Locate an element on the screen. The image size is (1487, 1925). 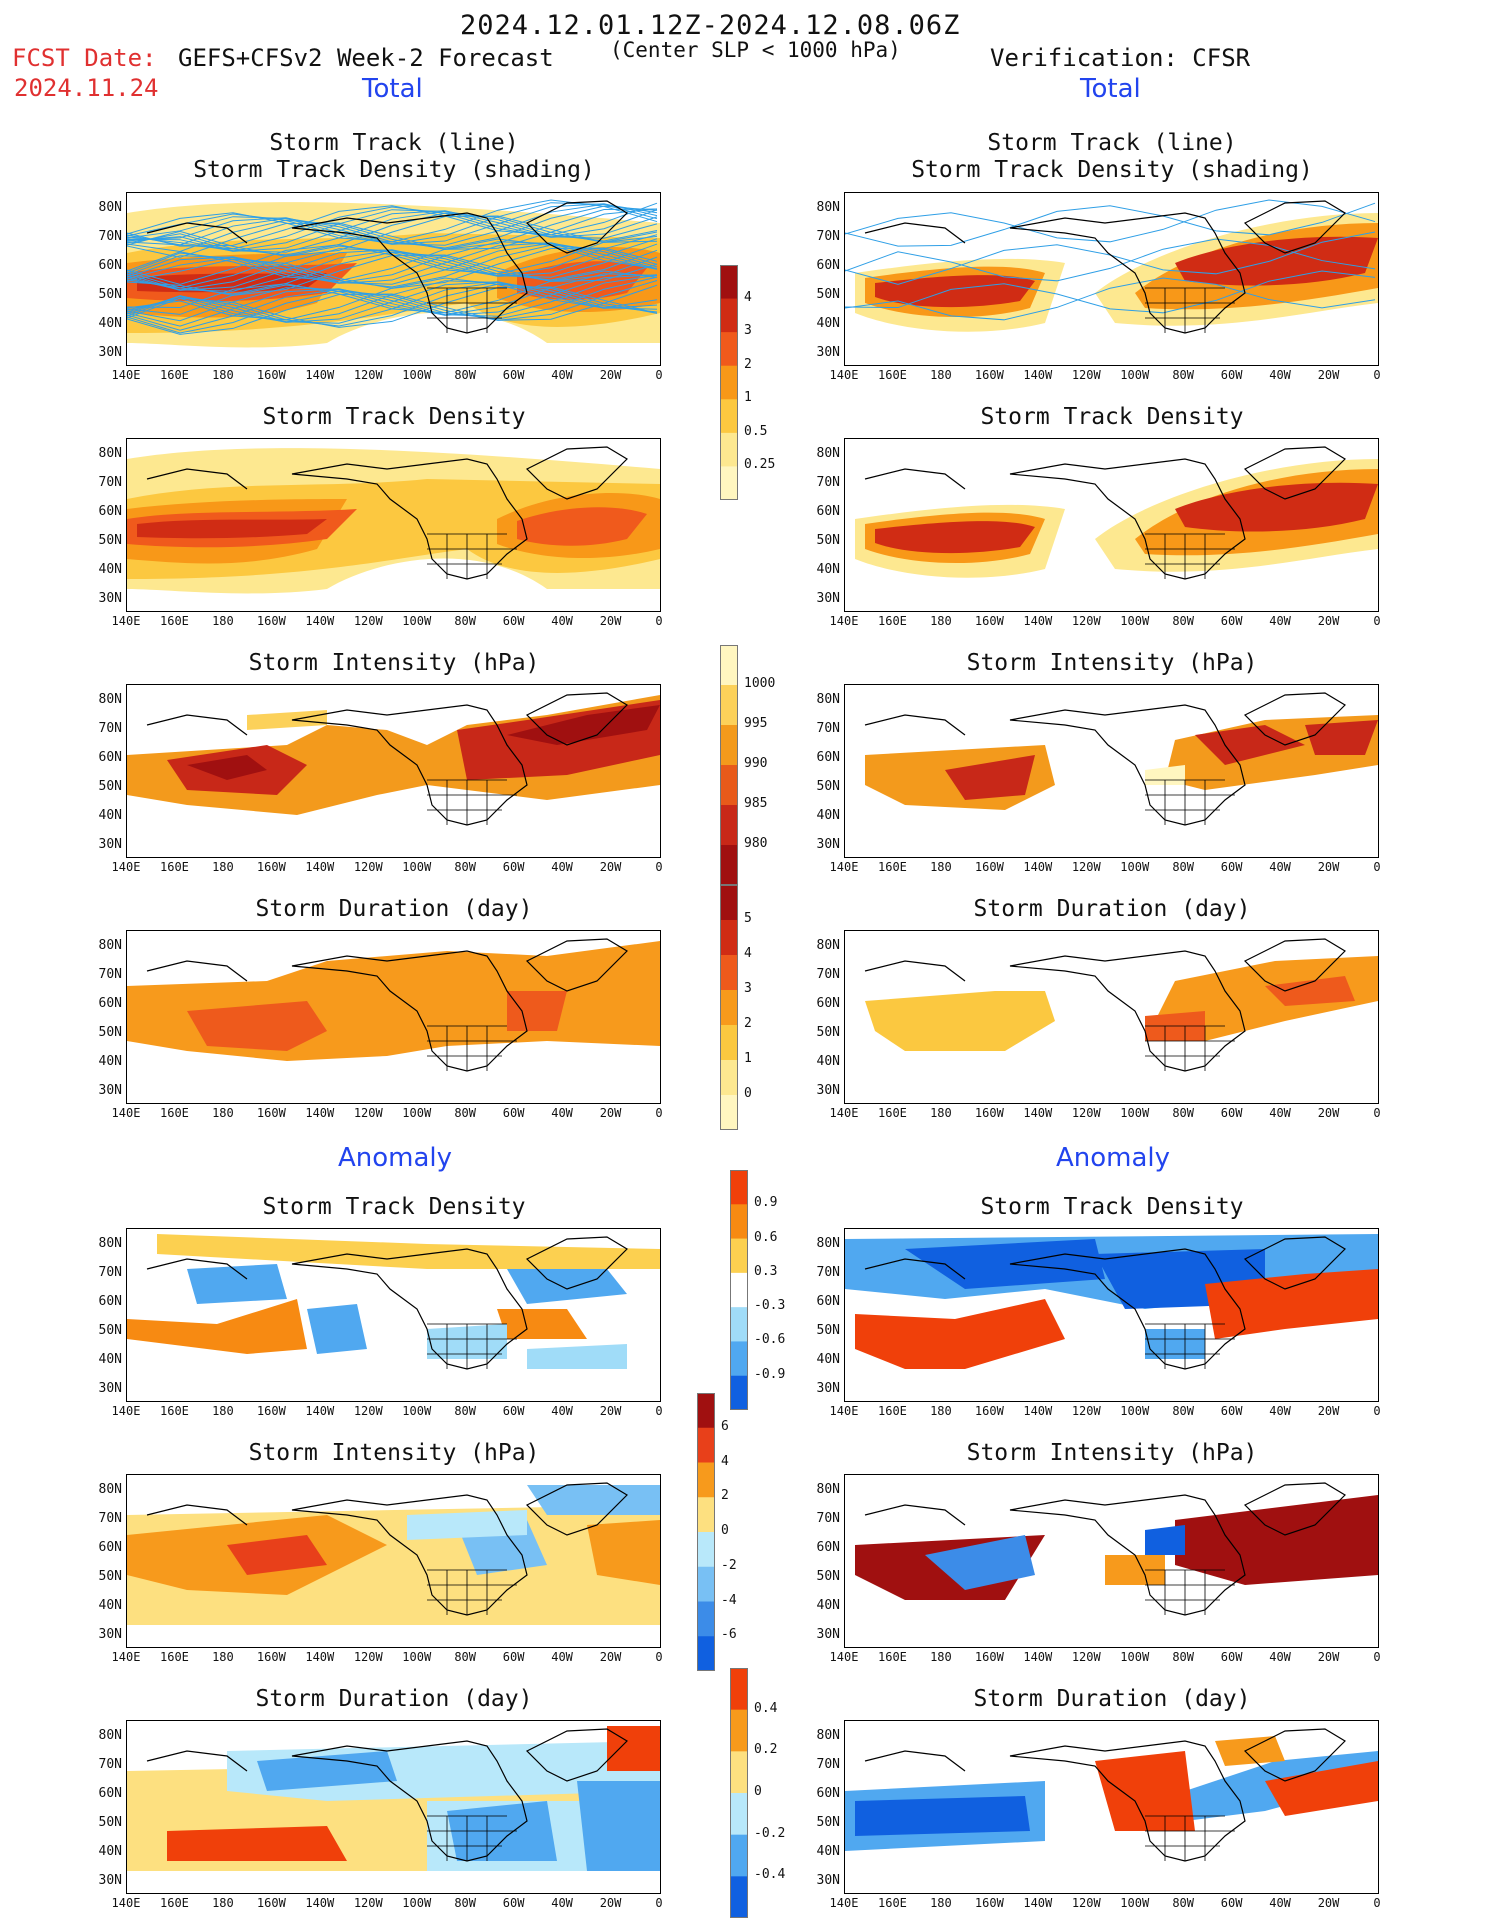
colorbar-label: 995 is located at coordinates (756, 723).